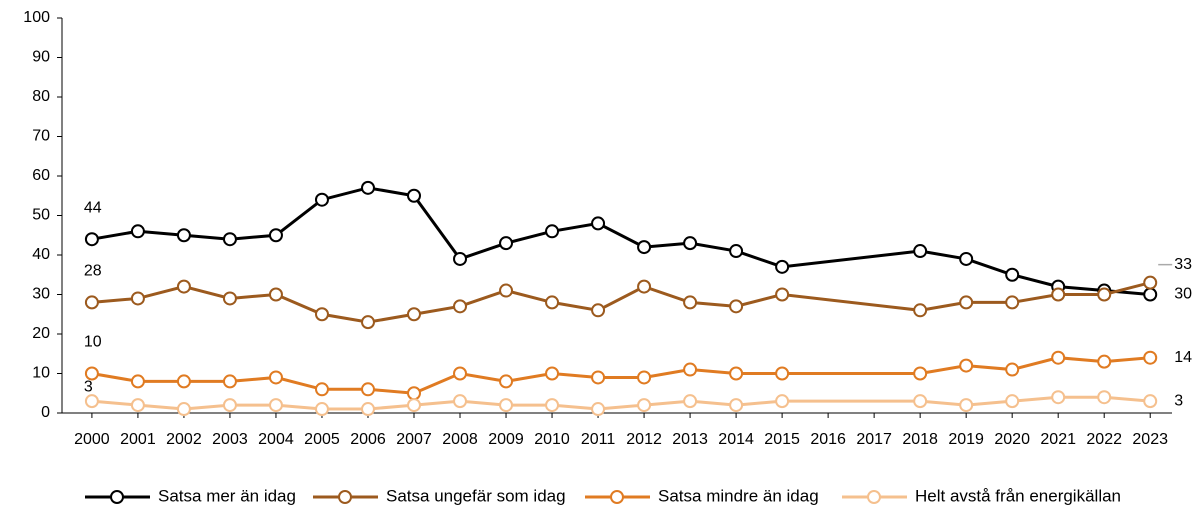 This screenshot has height=512, width=1202. Describe the element at coordinates (322, 439) in the screenshot. I see `x-tick-label: 2005` at that location.